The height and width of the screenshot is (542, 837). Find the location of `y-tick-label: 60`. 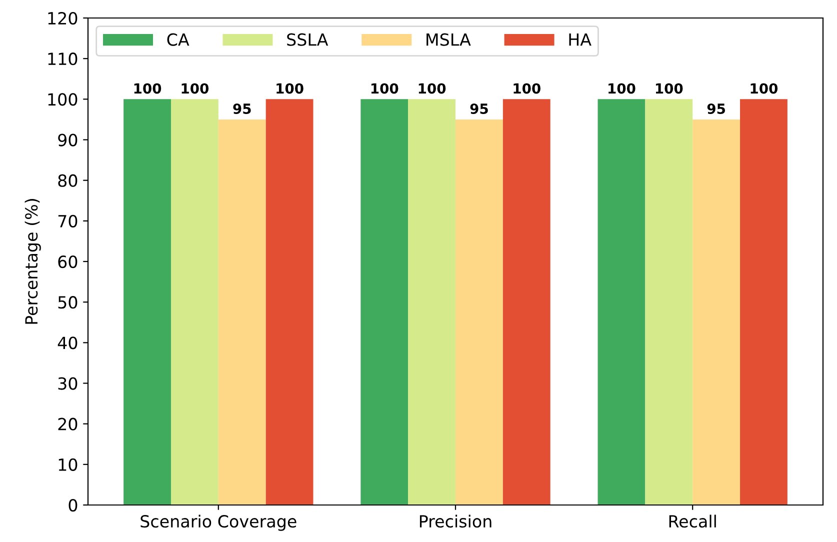

y-tick-label: 60 is located at coordinates (68, 261).